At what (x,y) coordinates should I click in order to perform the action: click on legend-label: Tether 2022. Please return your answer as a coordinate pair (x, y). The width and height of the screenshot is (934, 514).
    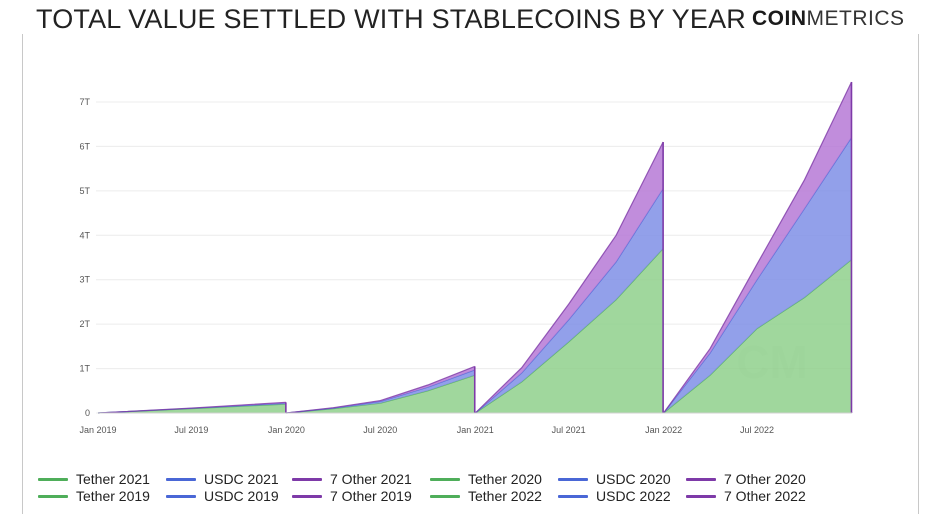
    Looking at the image, I should click on (505, 496).